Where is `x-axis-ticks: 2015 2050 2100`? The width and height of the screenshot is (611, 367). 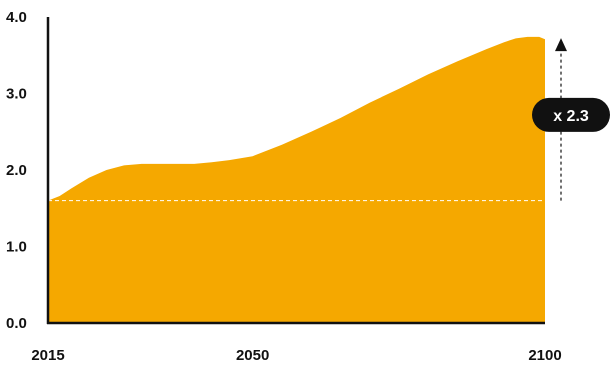 x-axis-ticks: 2015 2050 2100 is located at coordinates (296, 355).